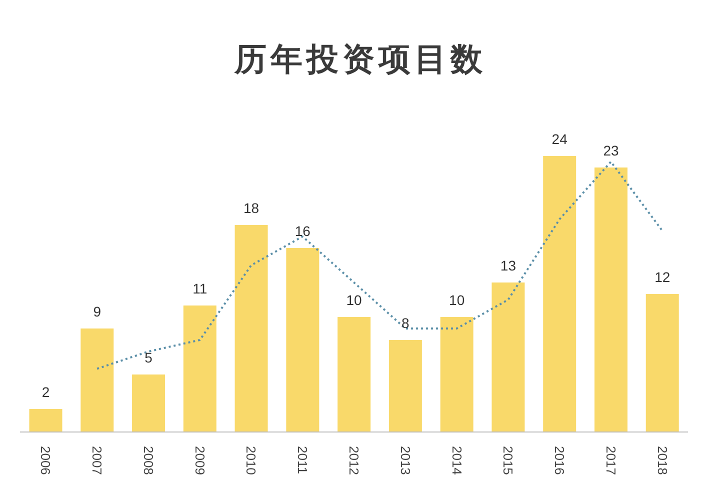  What do you see at coordinates (508, 266) in the screenshot?
I see `data-label: 13` at bounding box center [508, 266].